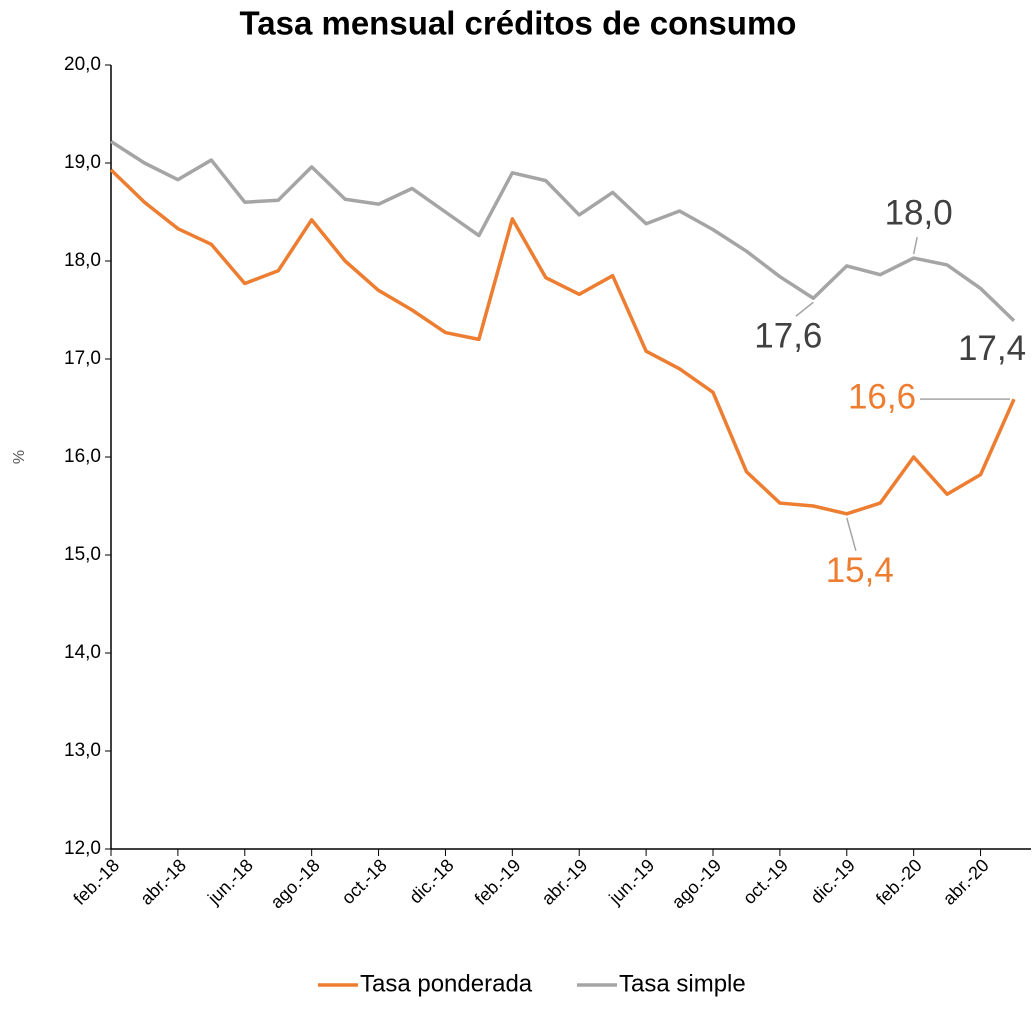 This screenshot has height=1013, width=1035. What do you see at coordinates (682, 983) in the screenshot?
I see `legend-label: Tasa simple` at bounding box center [682, 983].